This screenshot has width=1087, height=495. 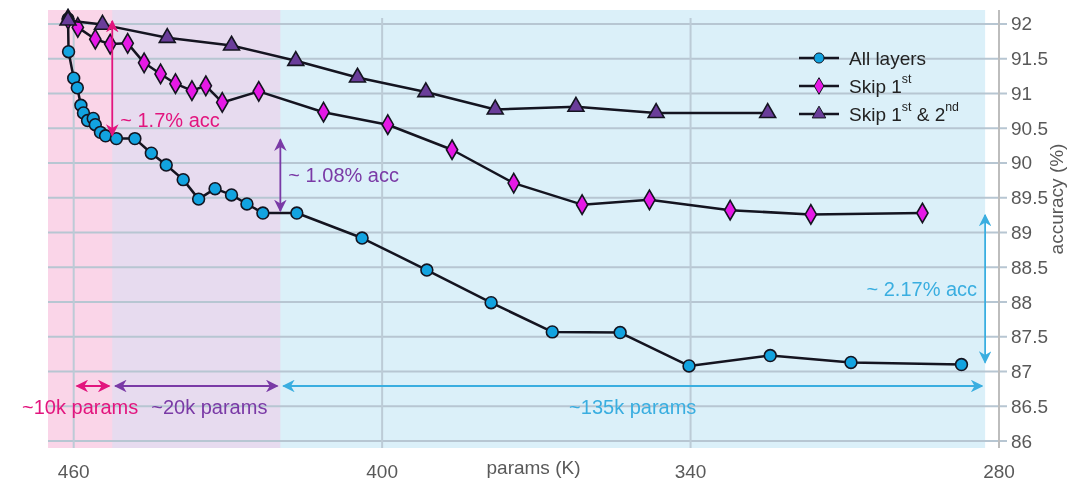 What do you see at coordinates (1022, 372) in the screenshot?
I see `y-tick-label: 87` at bounding box center [1022, 372].